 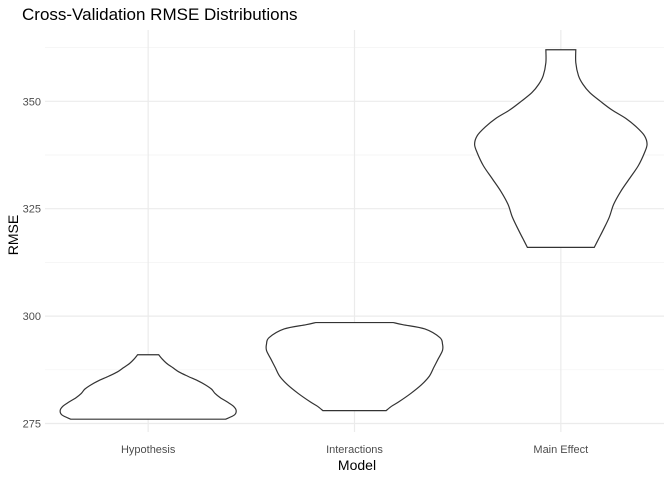 What do you see at coordinates (32, 425) in the screenshot?
I see `y-tick-label: 275` at bounding box center [32, 425].